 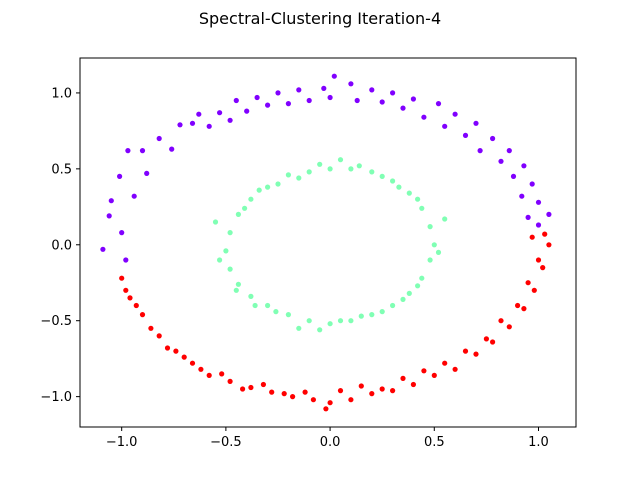 I want to click on chart-title: Spectral-Clustering Iteration-4, so click(x=320, y=18).